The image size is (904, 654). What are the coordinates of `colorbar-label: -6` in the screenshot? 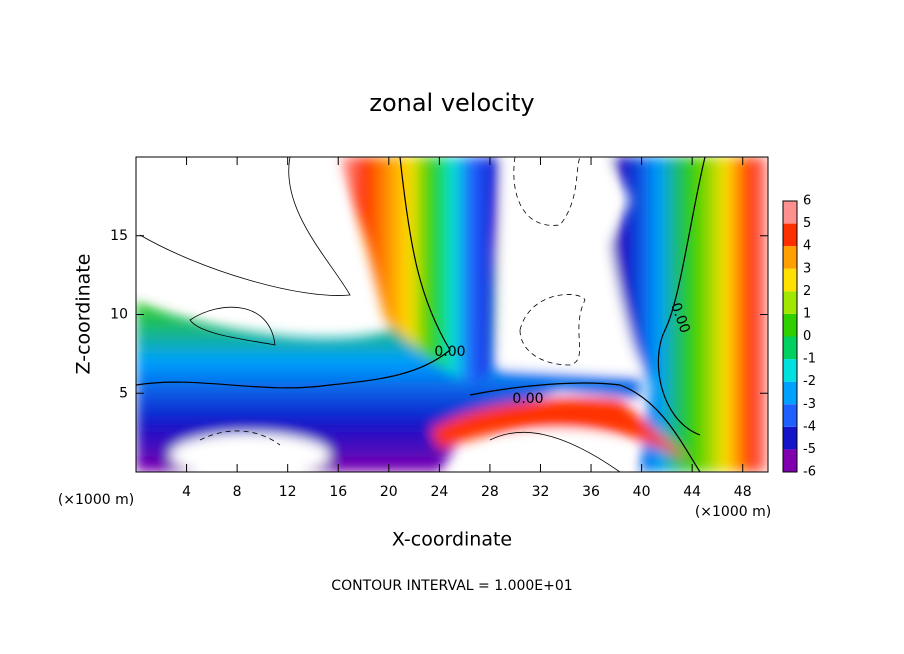 It's located at (809, 472).